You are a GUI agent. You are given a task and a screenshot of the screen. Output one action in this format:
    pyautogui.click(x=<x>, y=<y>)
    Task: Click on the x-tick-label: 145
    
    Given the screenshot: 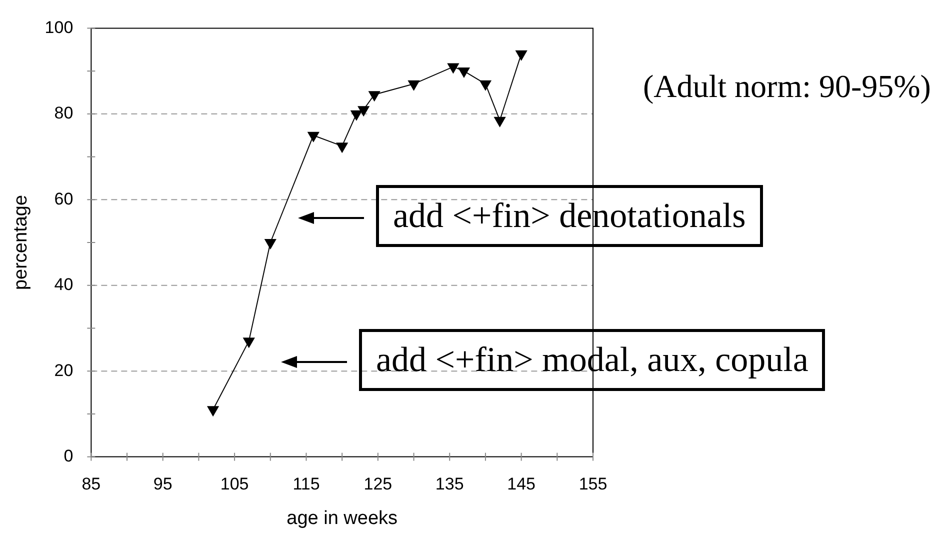 What is the action you would take?
    pyautogui.click(x=521, y=484)
    